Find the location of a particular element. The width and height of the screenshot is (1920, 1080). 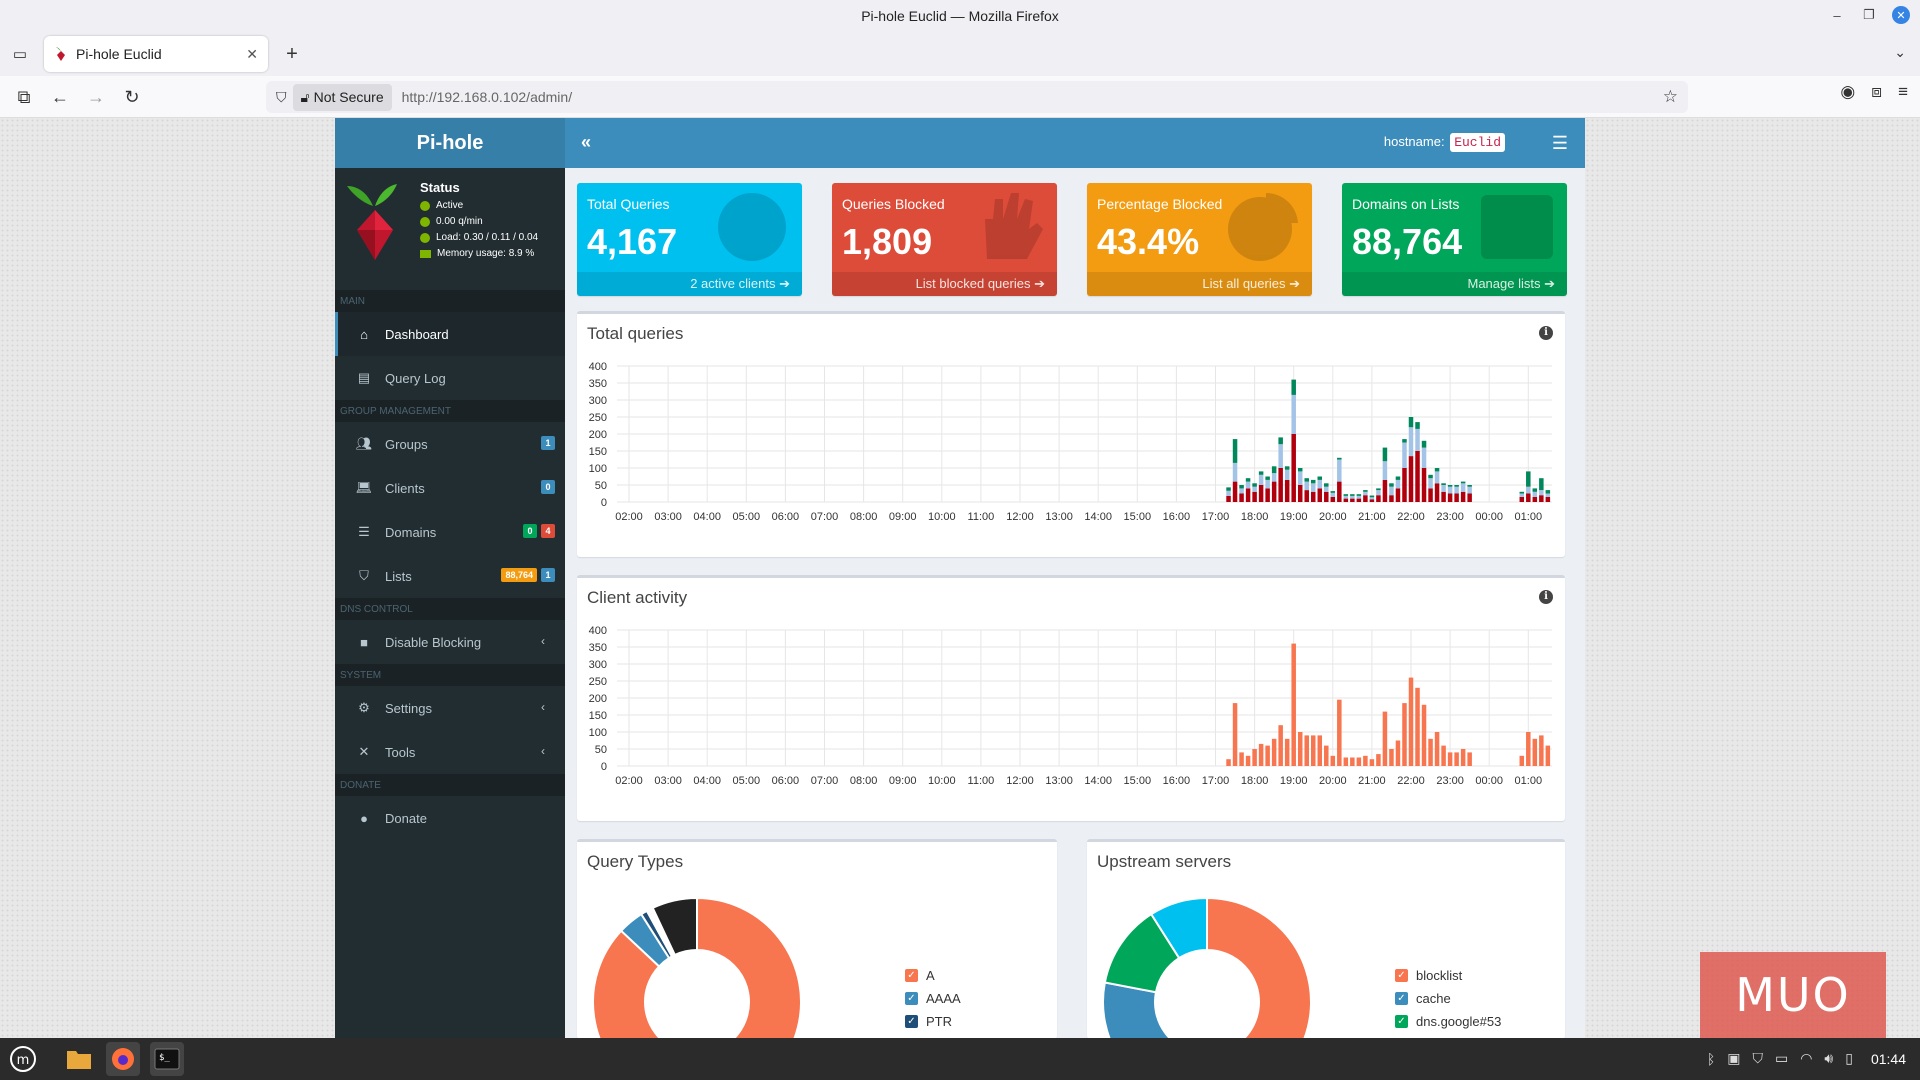

x-tick-label: 16:00 is located at coordinates (1177, 517).